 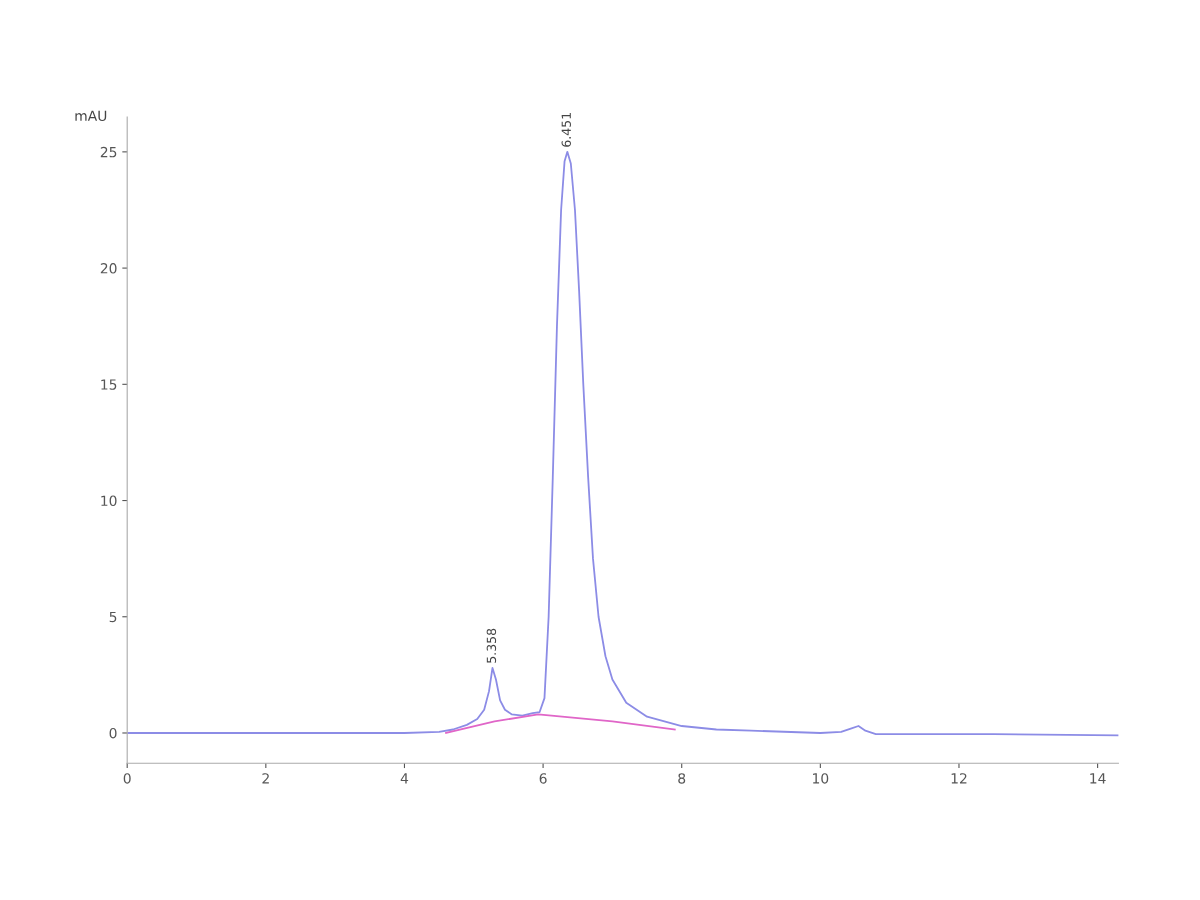 What do you see at coordinates (109, 384) in the screenshot?
I see `y-tick-label: 15` at bounding box center [109, 384].